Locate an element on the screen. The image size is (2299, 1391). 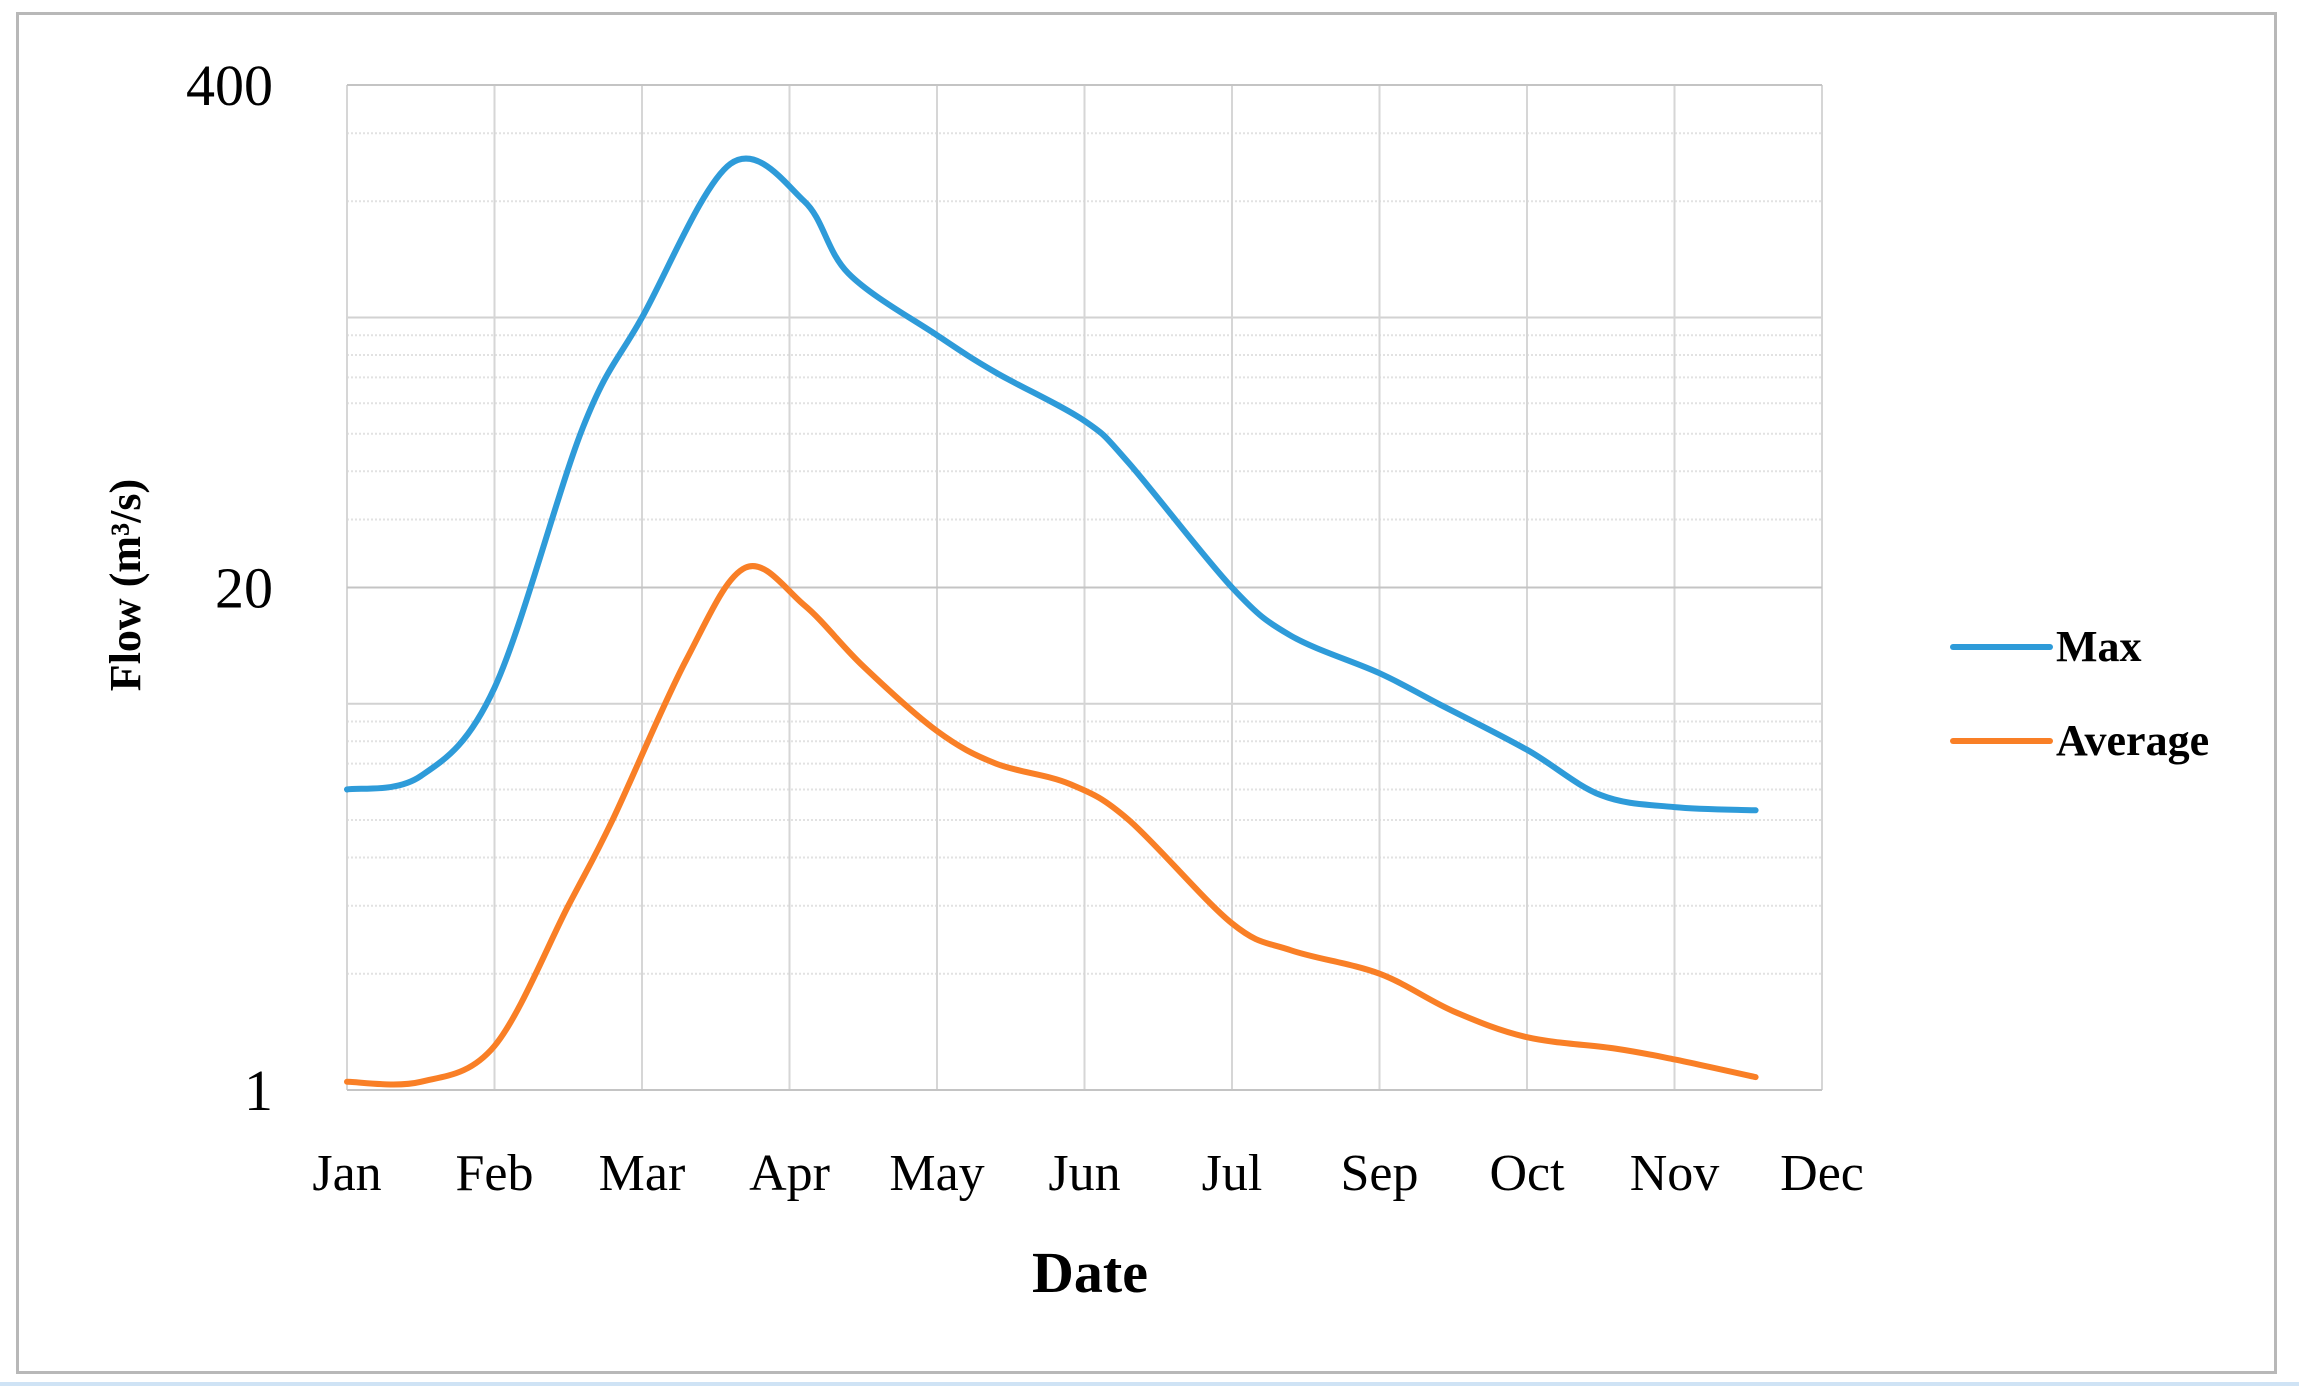
x-axis-label: Date is located at coordinates (1090, 1272).